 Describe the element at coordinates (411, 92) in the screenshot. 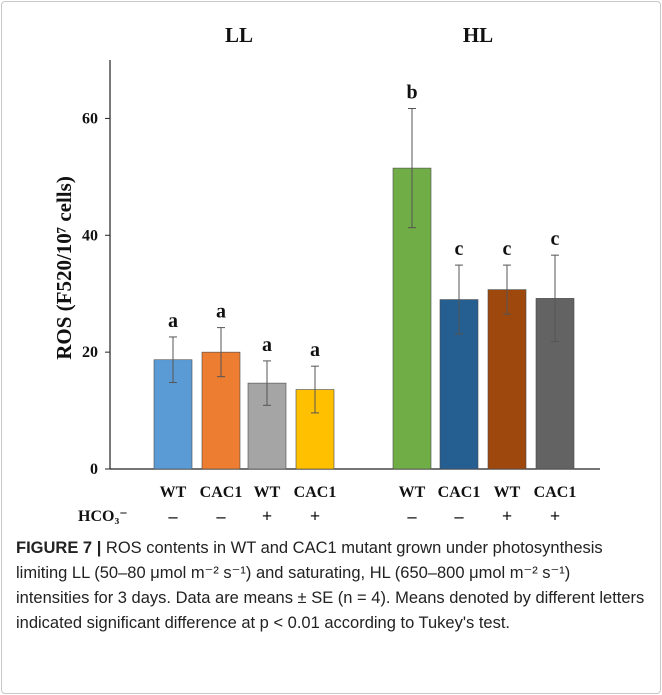

I see `significance-letter: b` at that location.